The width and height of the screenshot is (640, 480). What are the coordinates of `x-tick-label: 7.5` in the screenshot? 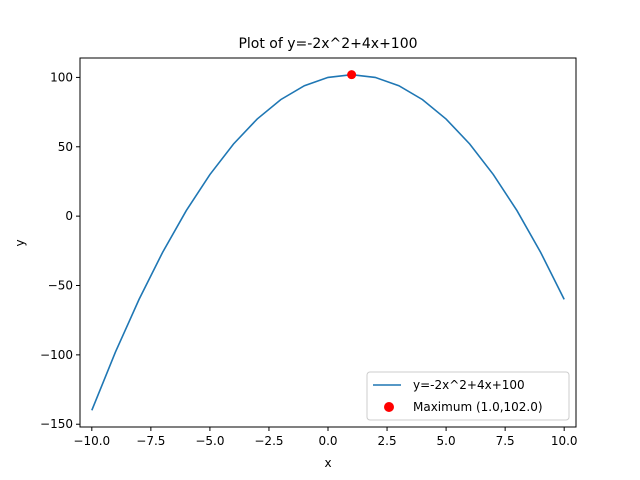 It's located at (505, 441).